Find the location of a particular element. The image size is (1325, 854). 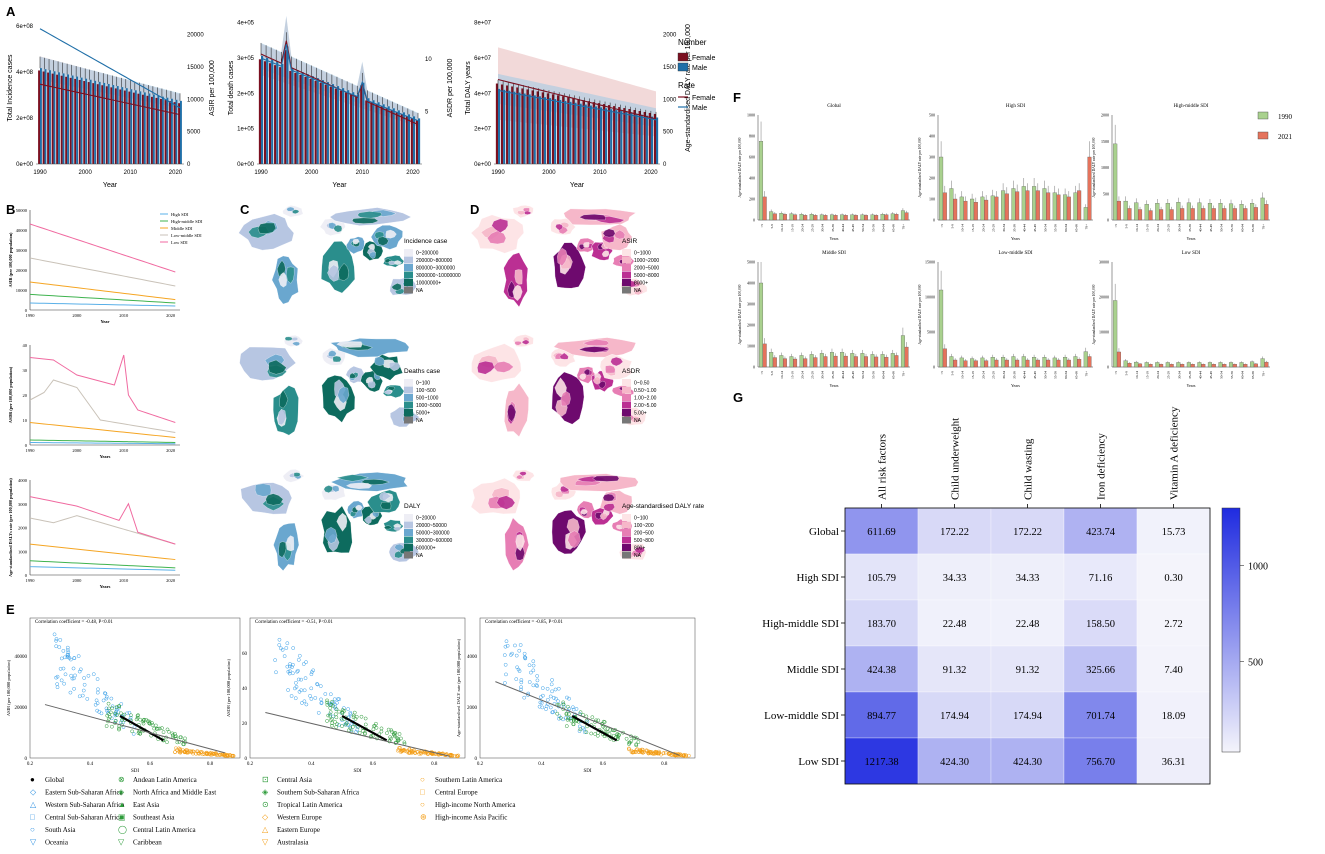

bar-male-1992 is located at coordinates (272, 111).